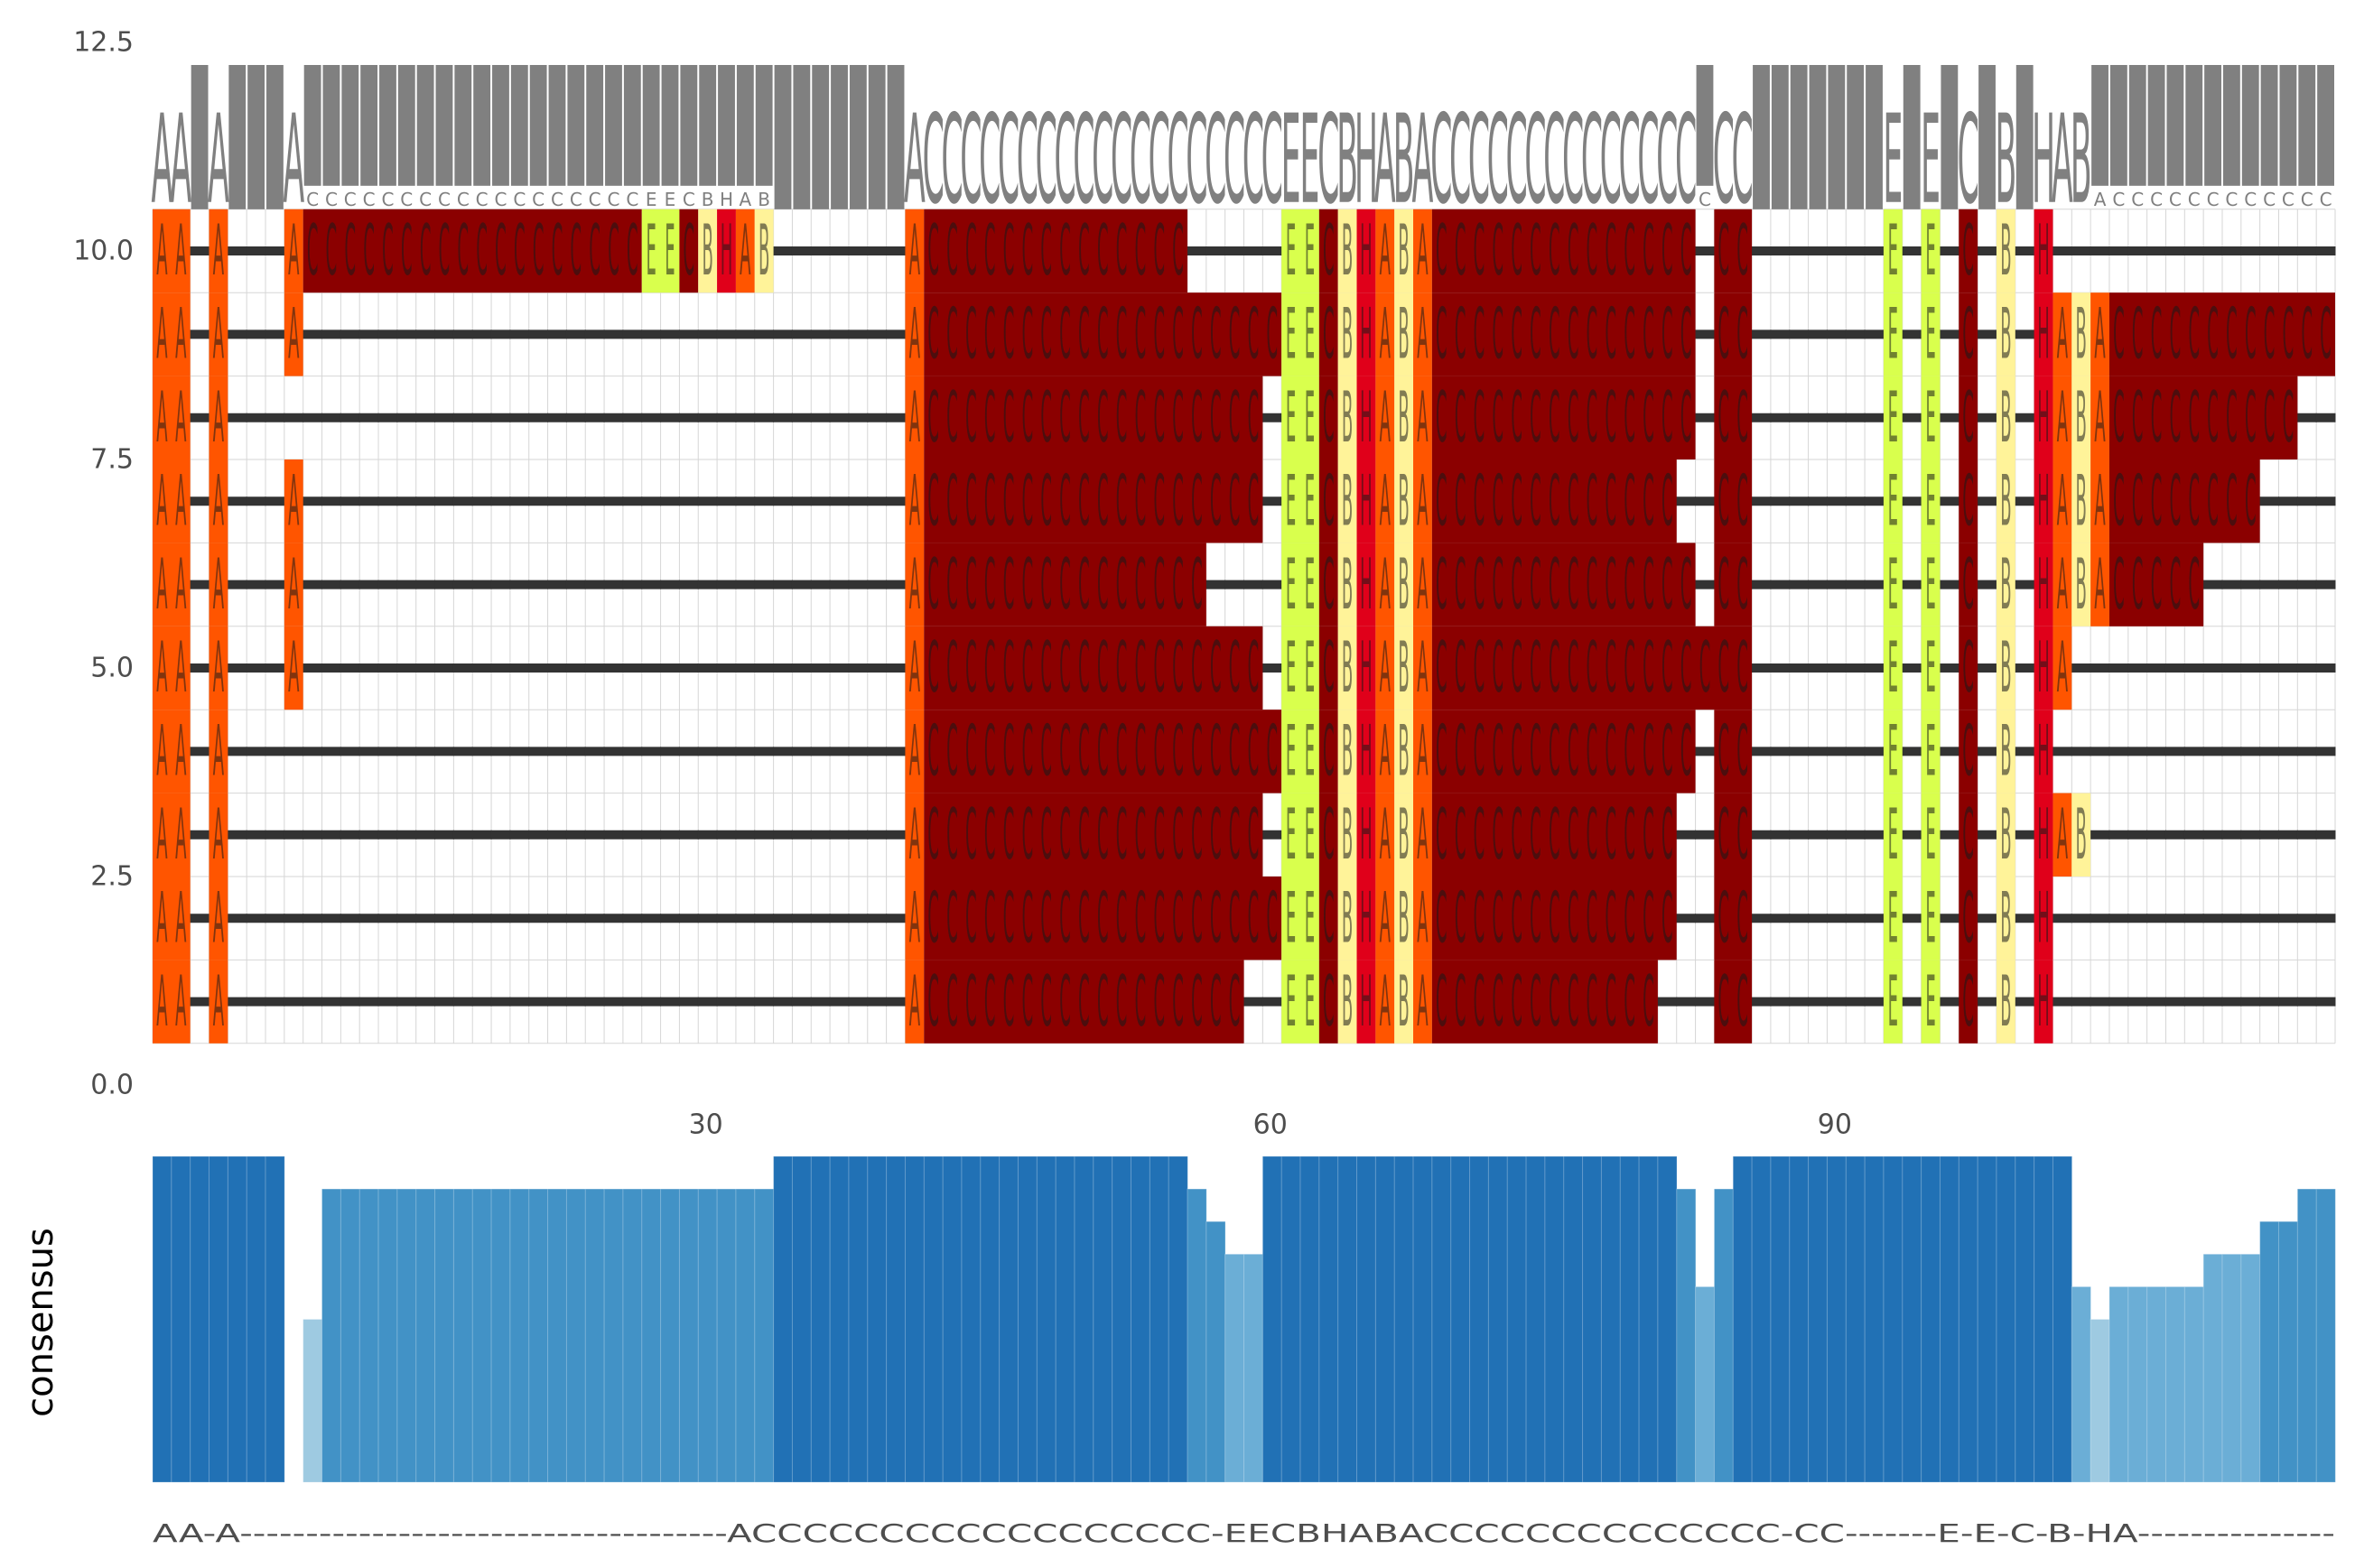 Image resolution: width=2355 pixels, height=1568 pixels. I want to click on logo-letter-big: E, so click(1309, 160).